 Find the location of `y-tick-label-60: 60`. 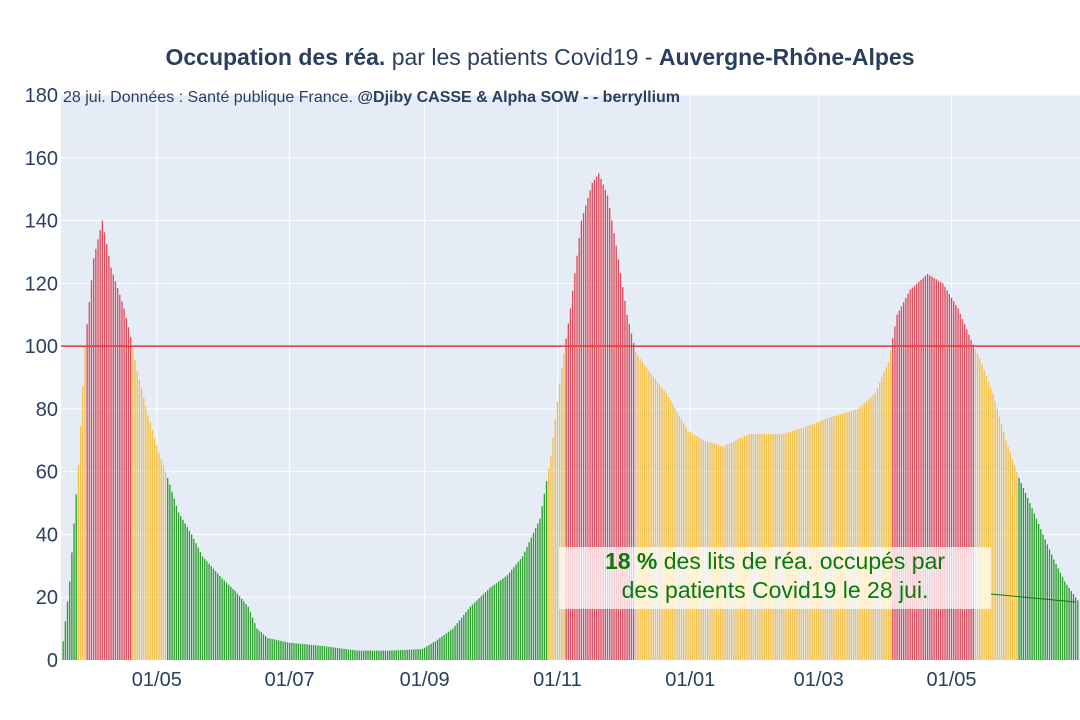

y-tick-label-60: 60 is located at coordinates (47, 473).